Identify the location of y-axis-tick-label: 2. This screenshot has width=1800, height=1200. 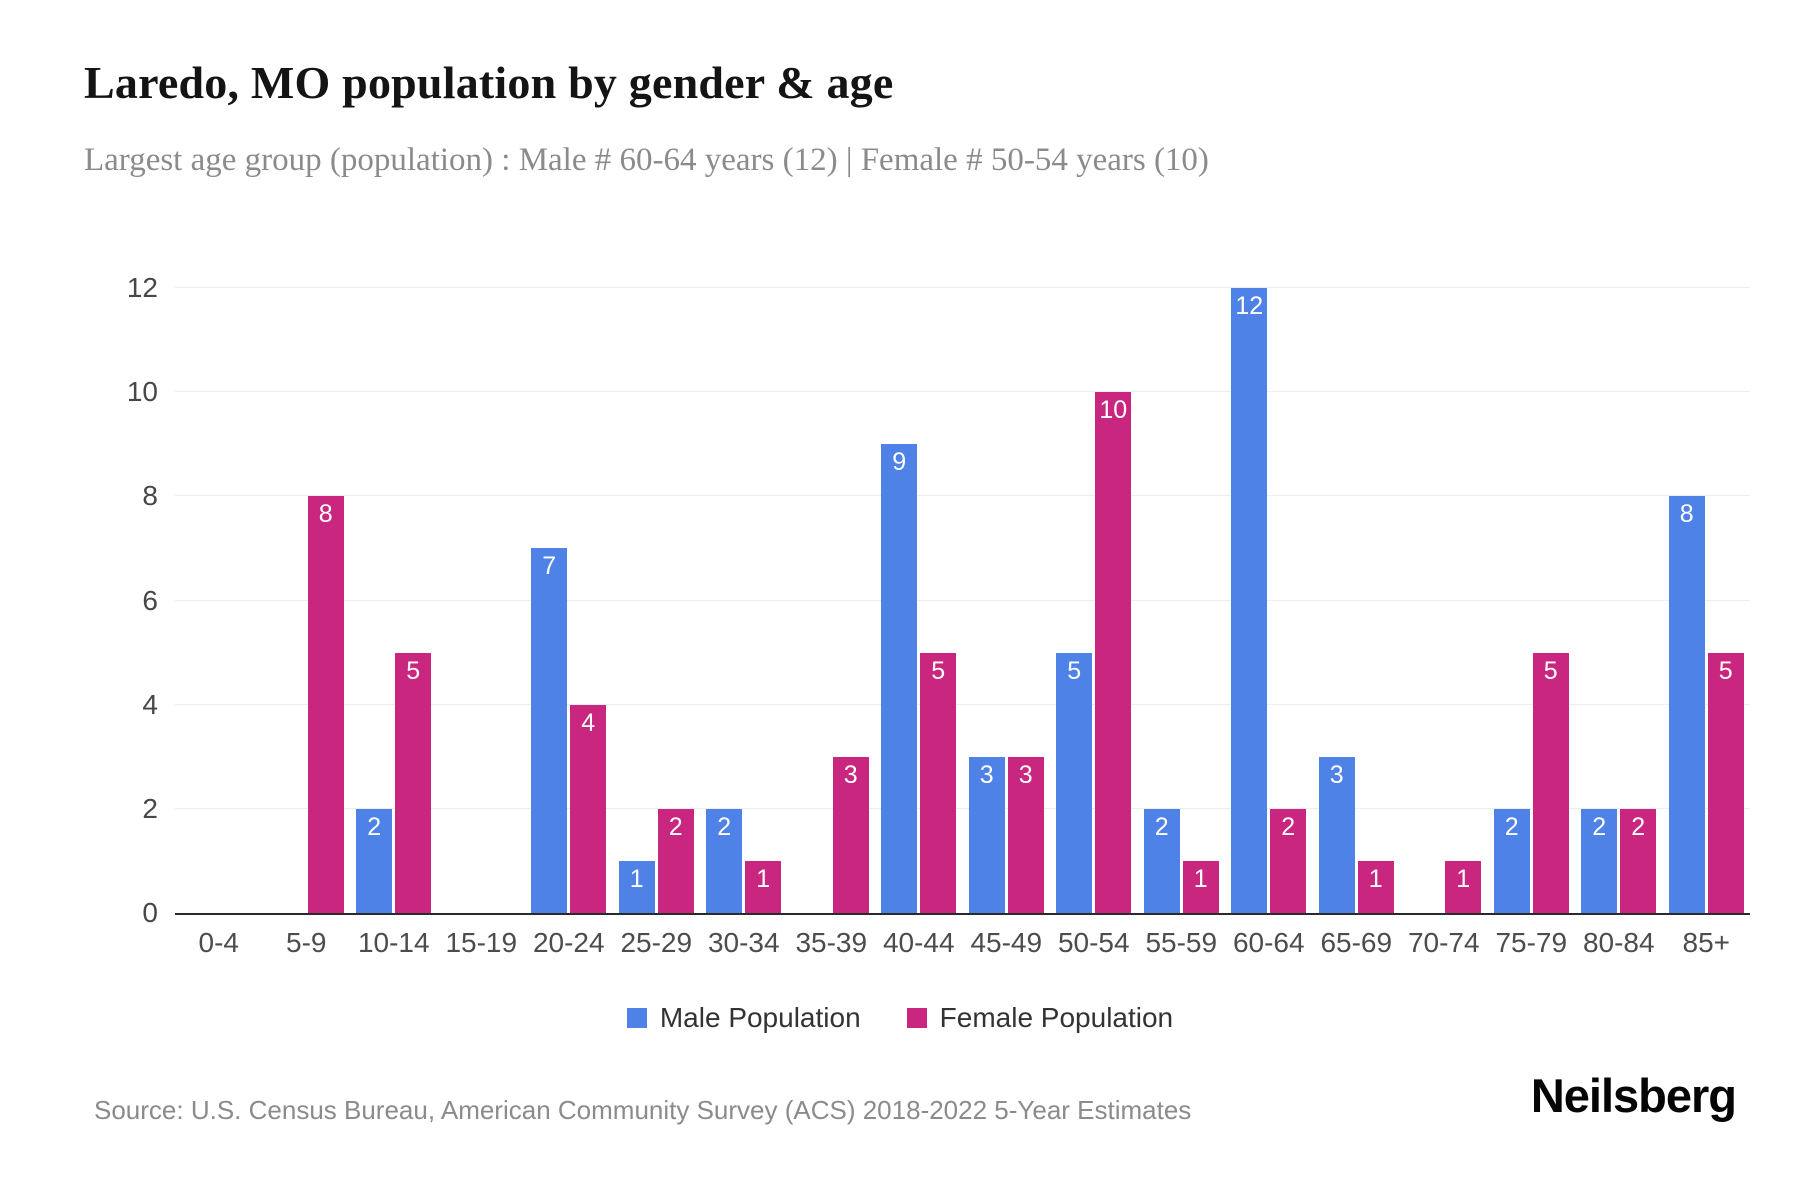
(150, 808).